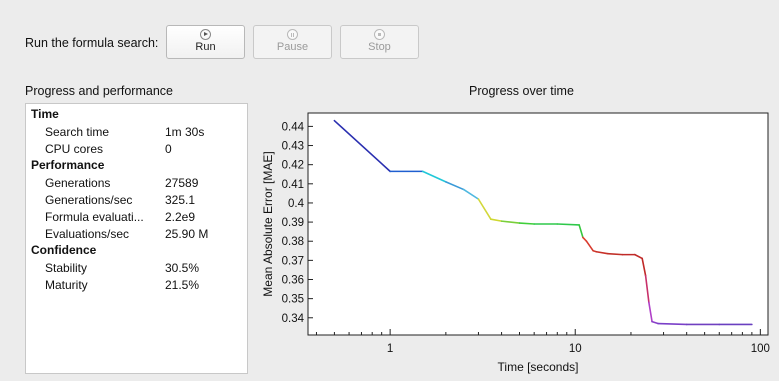 The width and height of the screenshot is (779, 381). I want to click on group-heading-time: Time, so click(45, 114).